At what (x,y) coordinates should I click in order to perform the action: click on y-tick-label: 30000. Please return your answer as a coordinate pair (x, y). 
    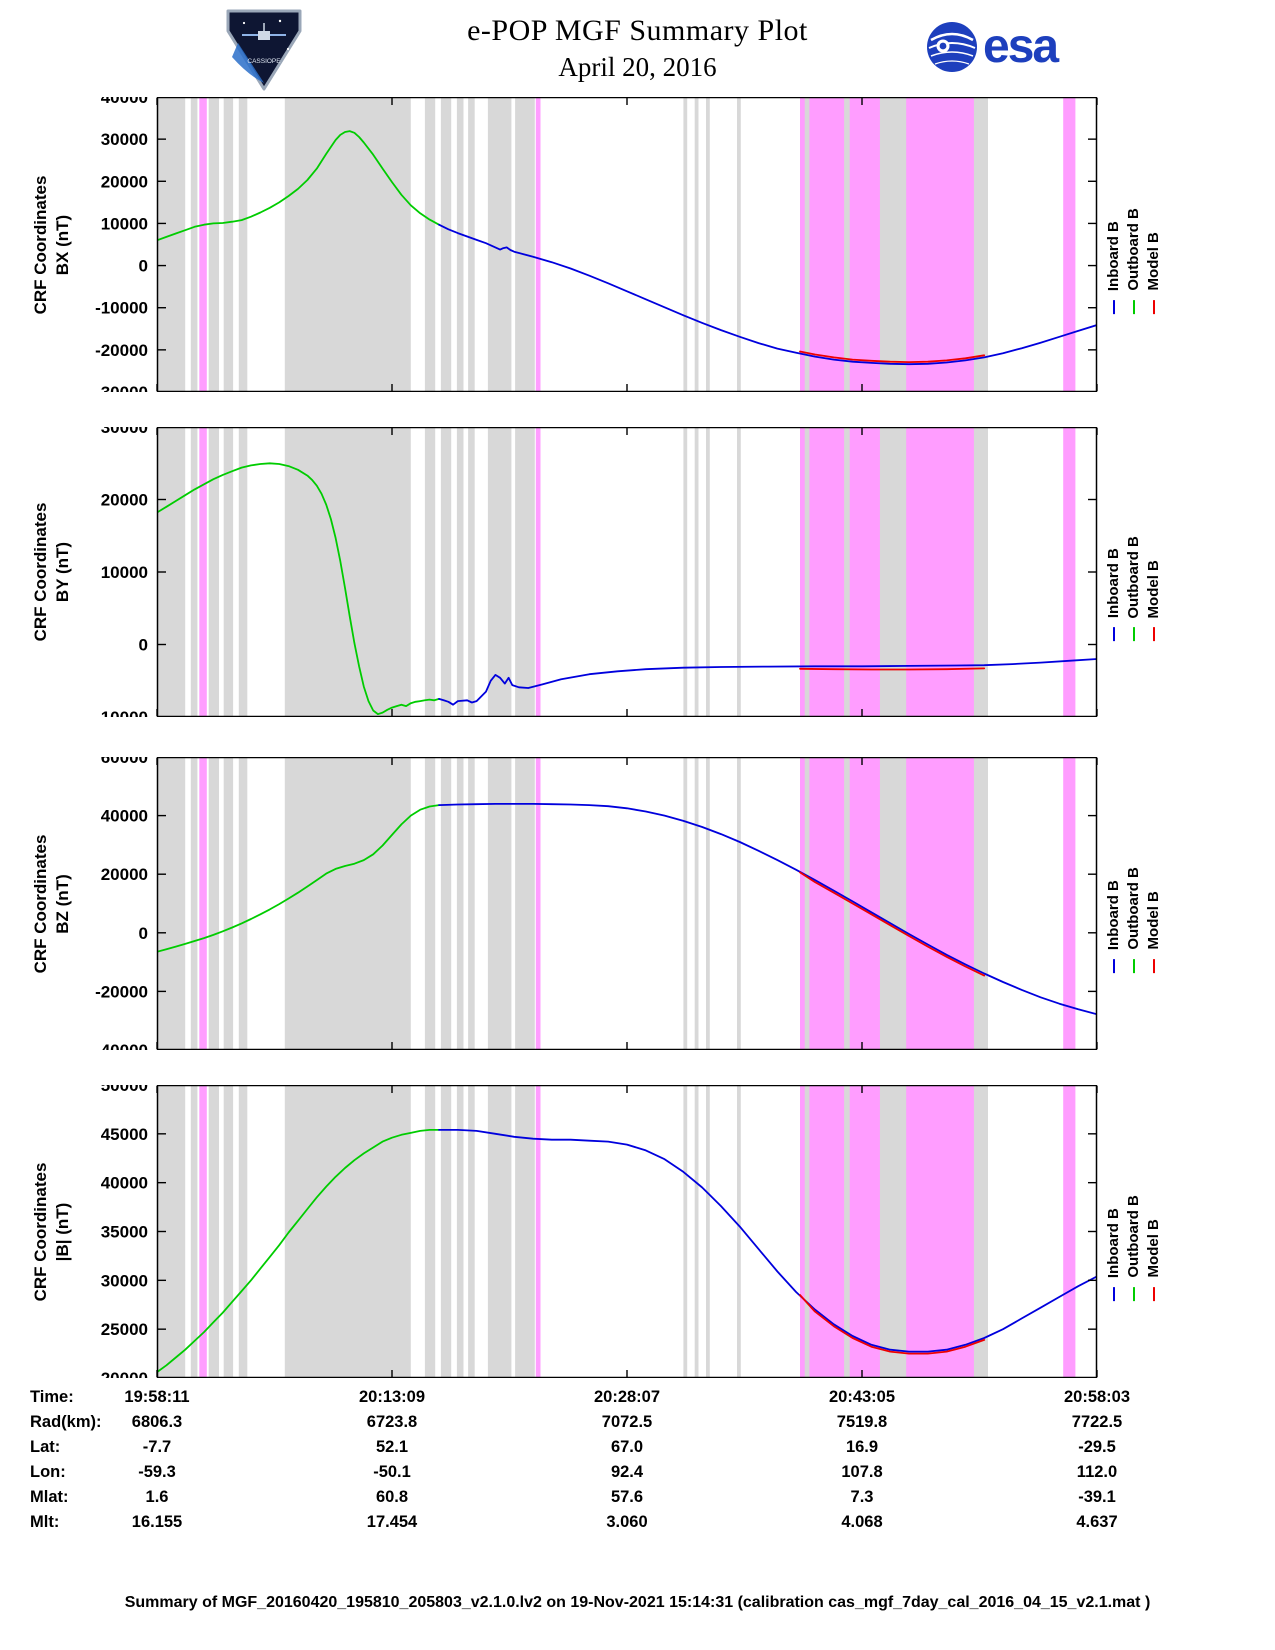
    Looking at the image, I should click on (124, 139).